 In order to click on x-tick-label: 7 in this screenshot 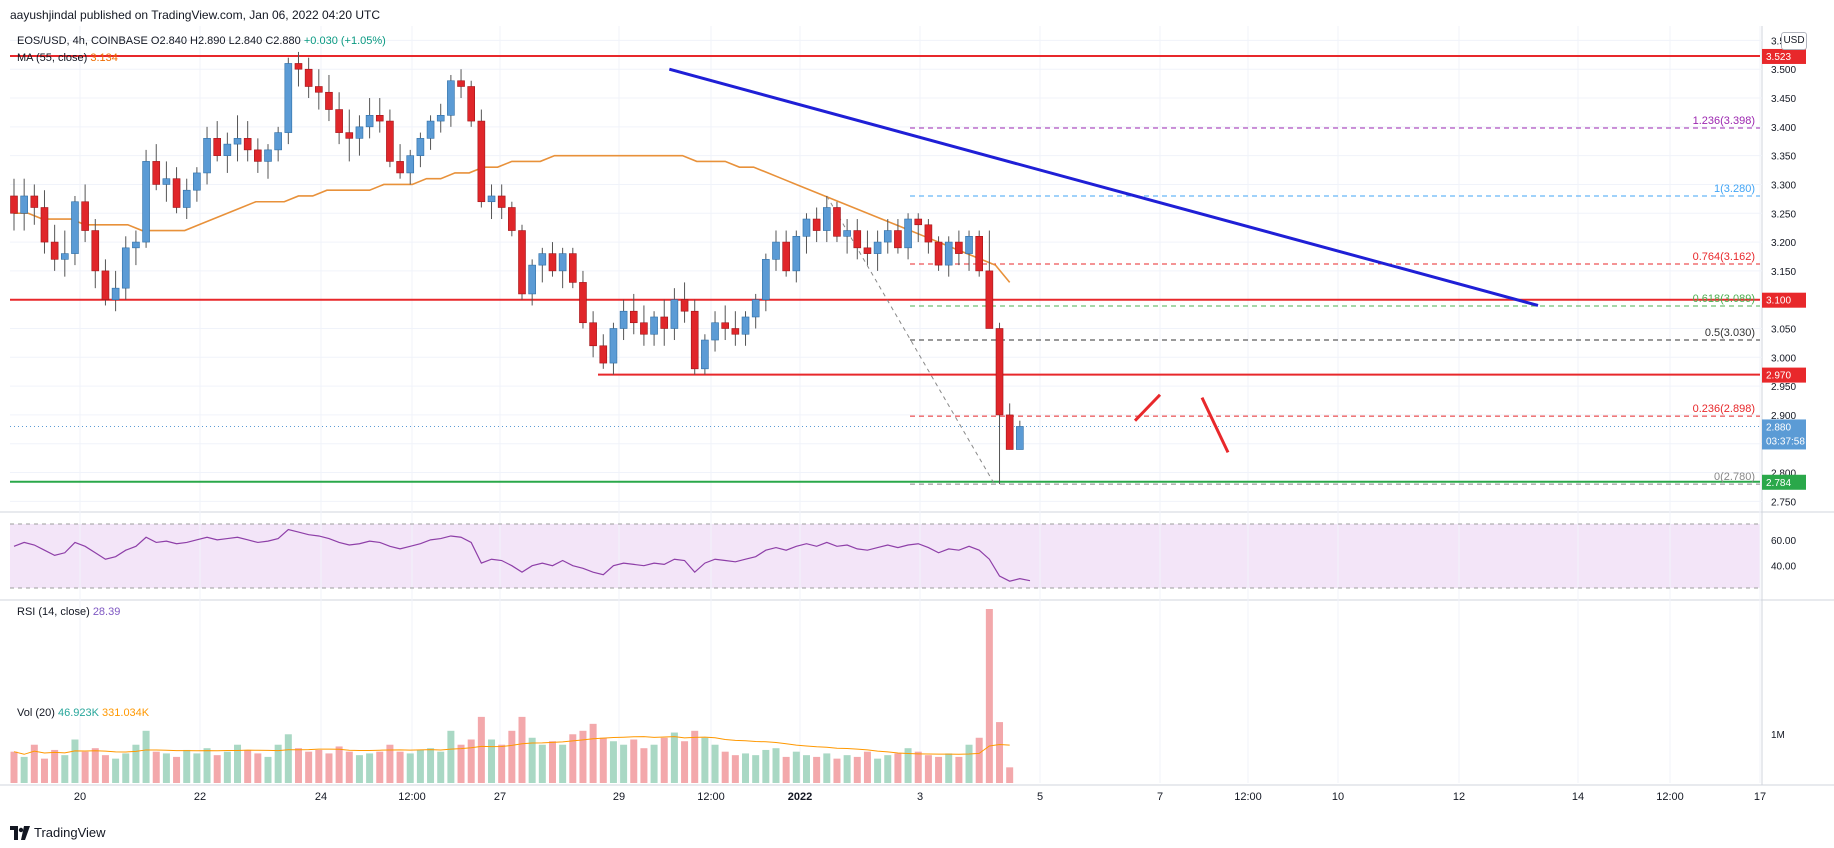, I will do `click(1160, 797)`.